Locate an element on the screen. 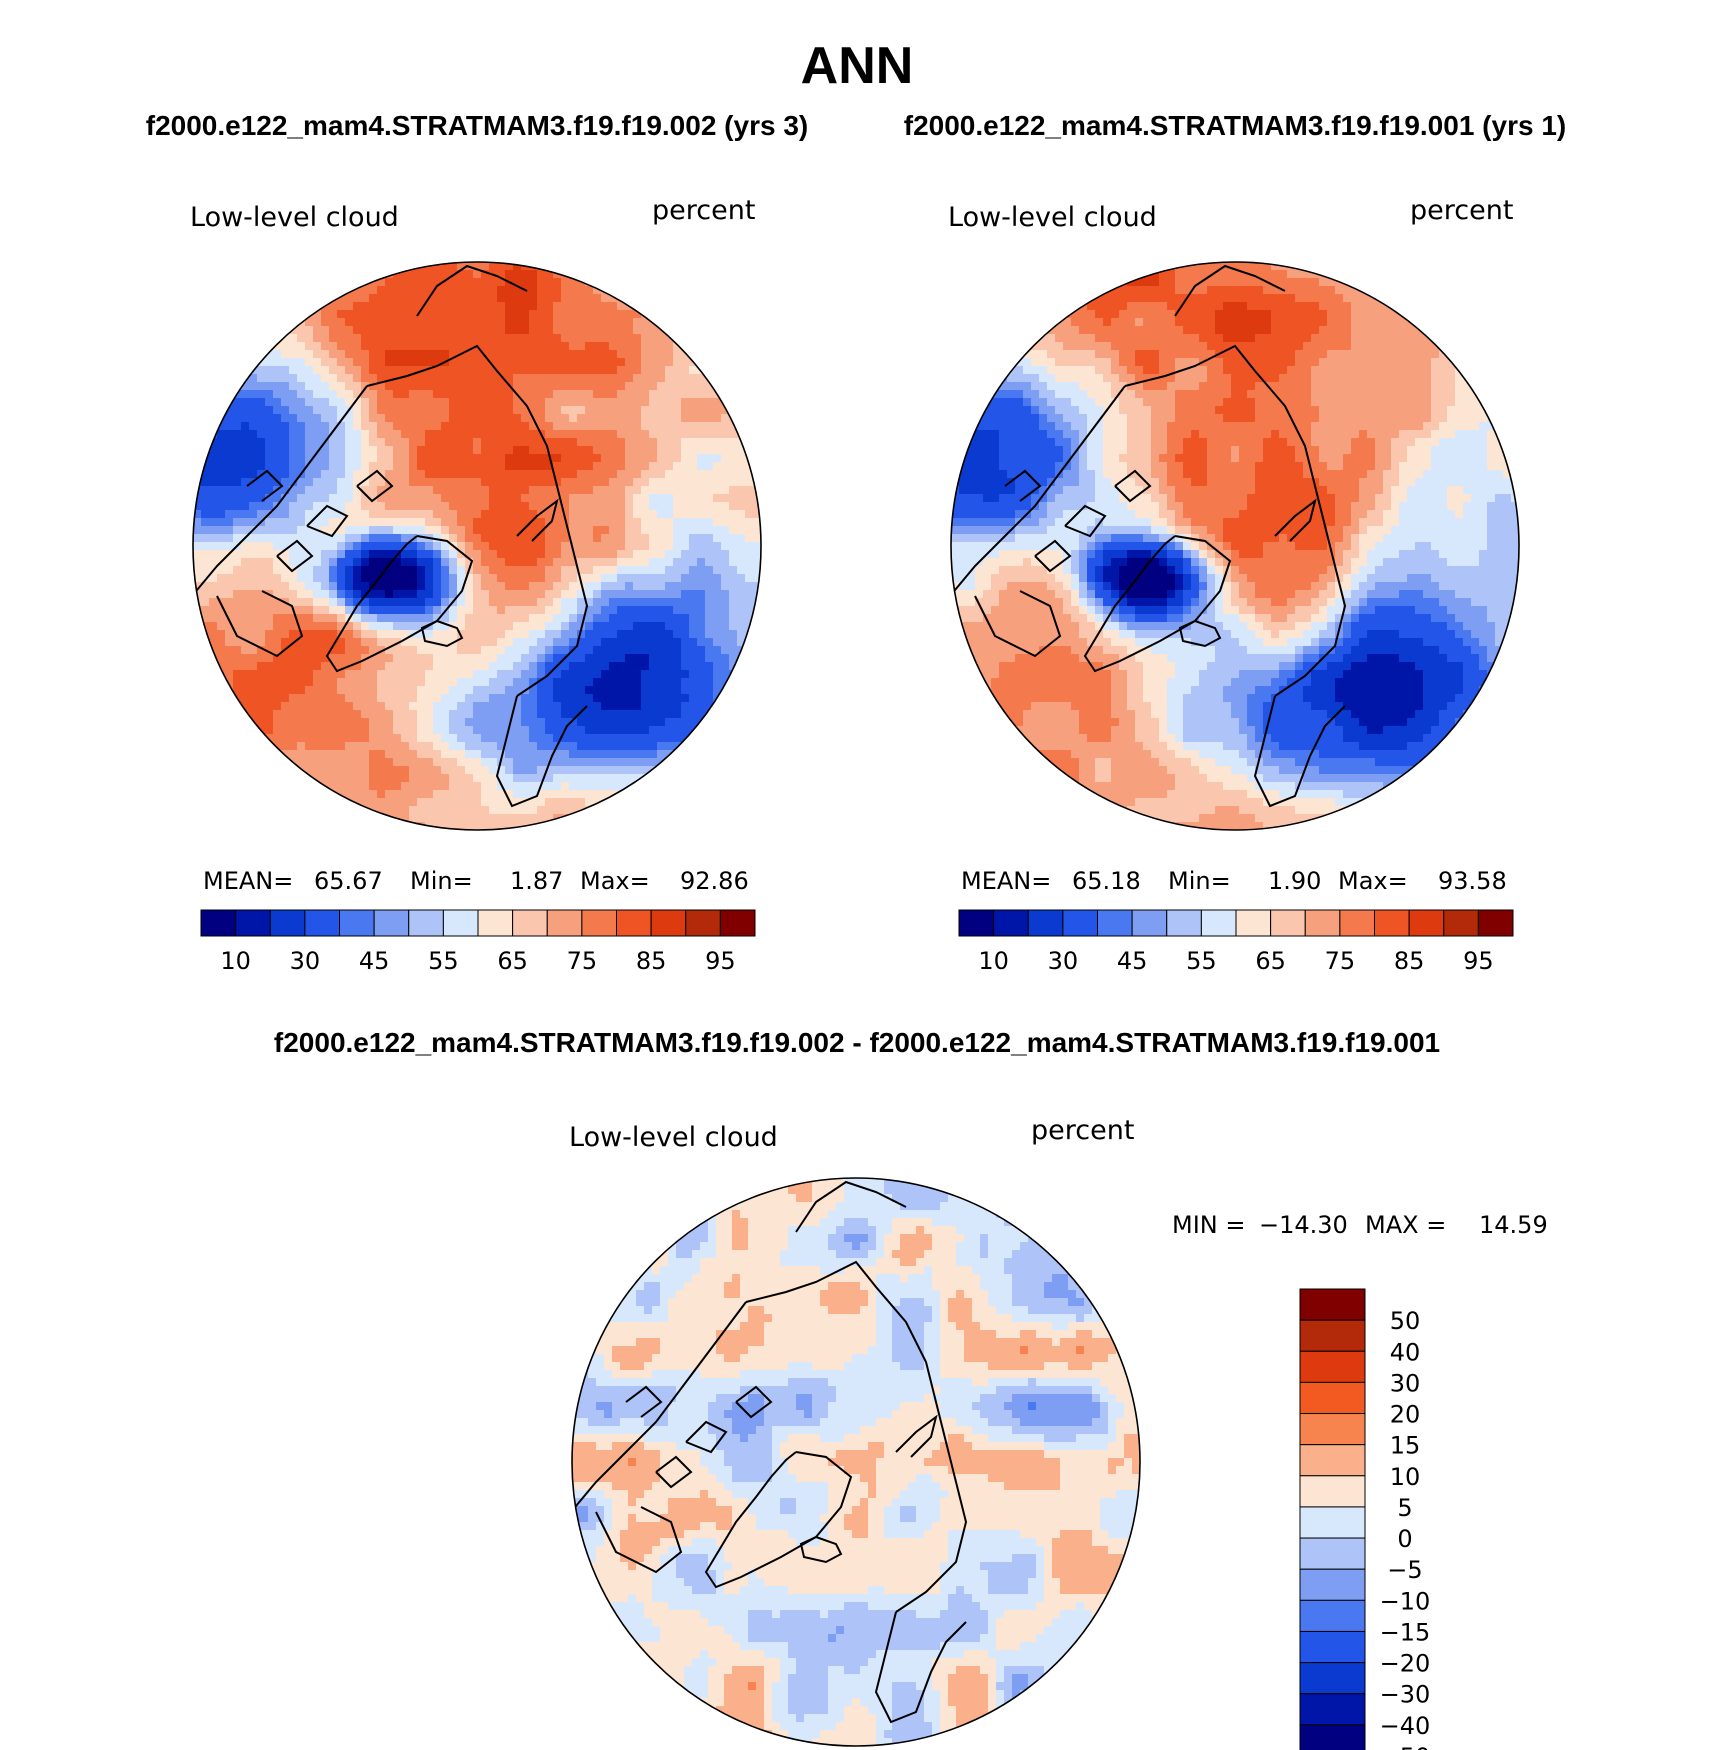 This screenshot has height=1750, width=1710. coastline is located at coordinates (472, 290).